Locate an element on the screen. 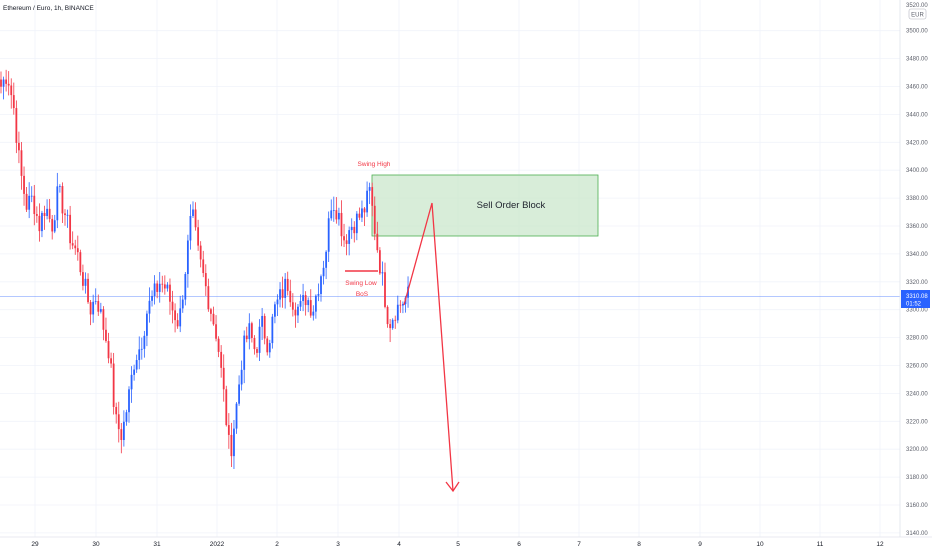 Image resolution: width=932 pixels, height=550 pixels. swing-low-label: Swing Low is located at coordinates (361, 283).